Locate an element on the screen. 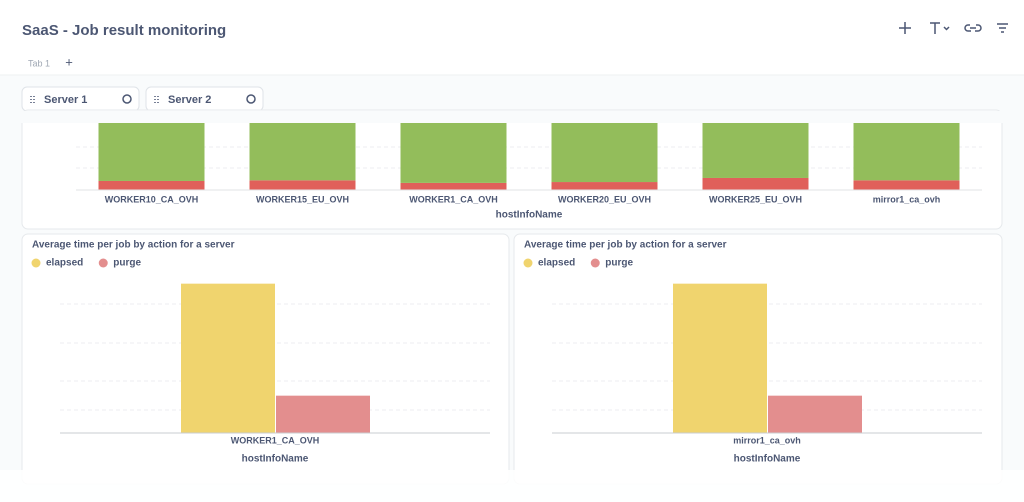 This screenshot has width=1024, height=502. text-icon is located at coordinates (940, 28).